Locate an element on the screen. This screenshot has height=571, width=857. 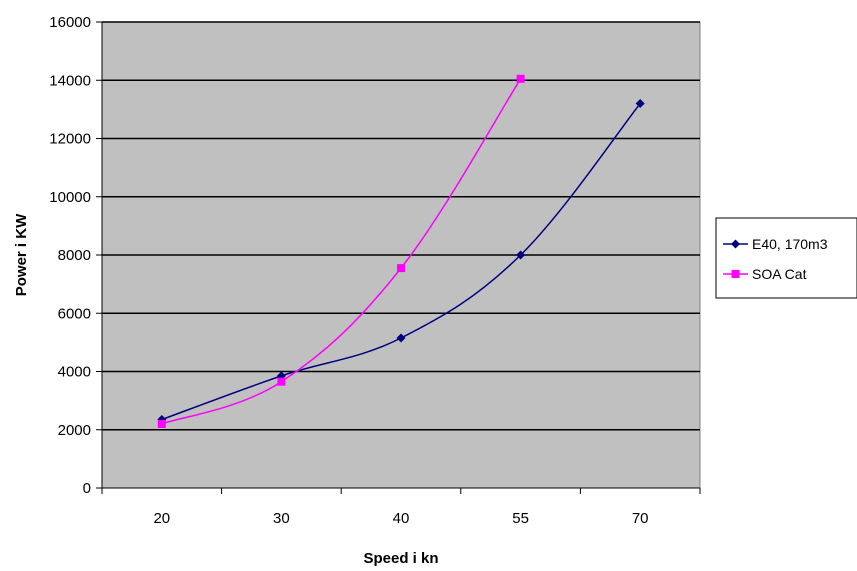
y-tick-label: 12000 is located at coordinates (70, 139).